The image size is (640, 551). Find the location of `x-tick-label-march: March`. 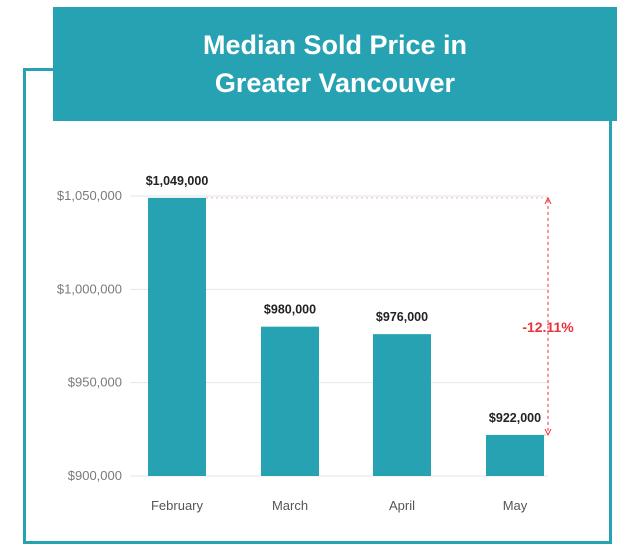

x-tick-label-march: March is located at coordinates (290, 505).